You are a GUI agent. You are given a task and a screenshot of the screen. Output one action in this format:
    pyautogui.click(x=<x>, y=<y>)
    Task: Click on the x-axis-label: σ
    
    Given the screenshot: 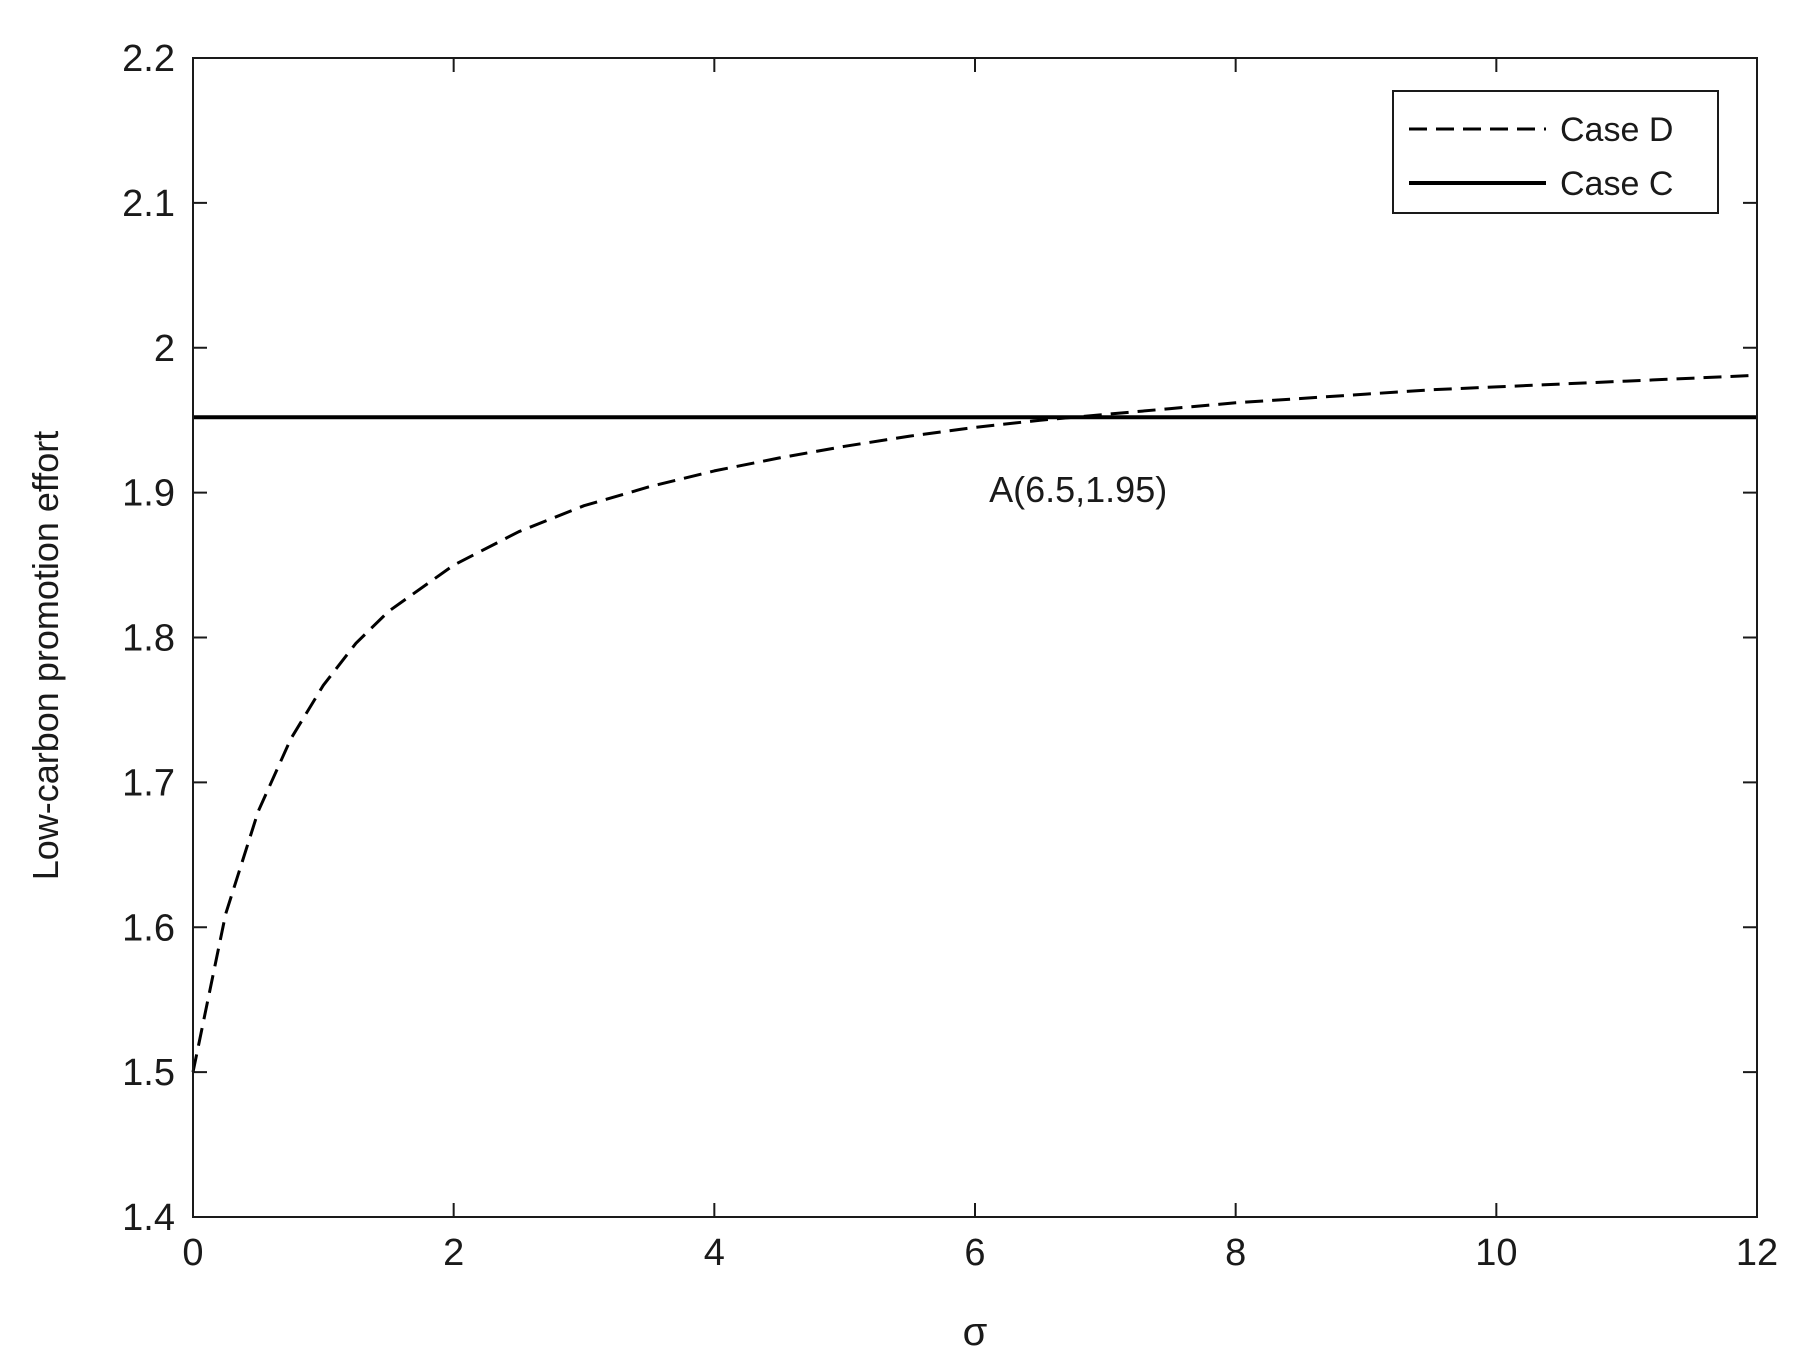 What is the action you would take?
    pyautogui.click(x=975, y=1332)
    